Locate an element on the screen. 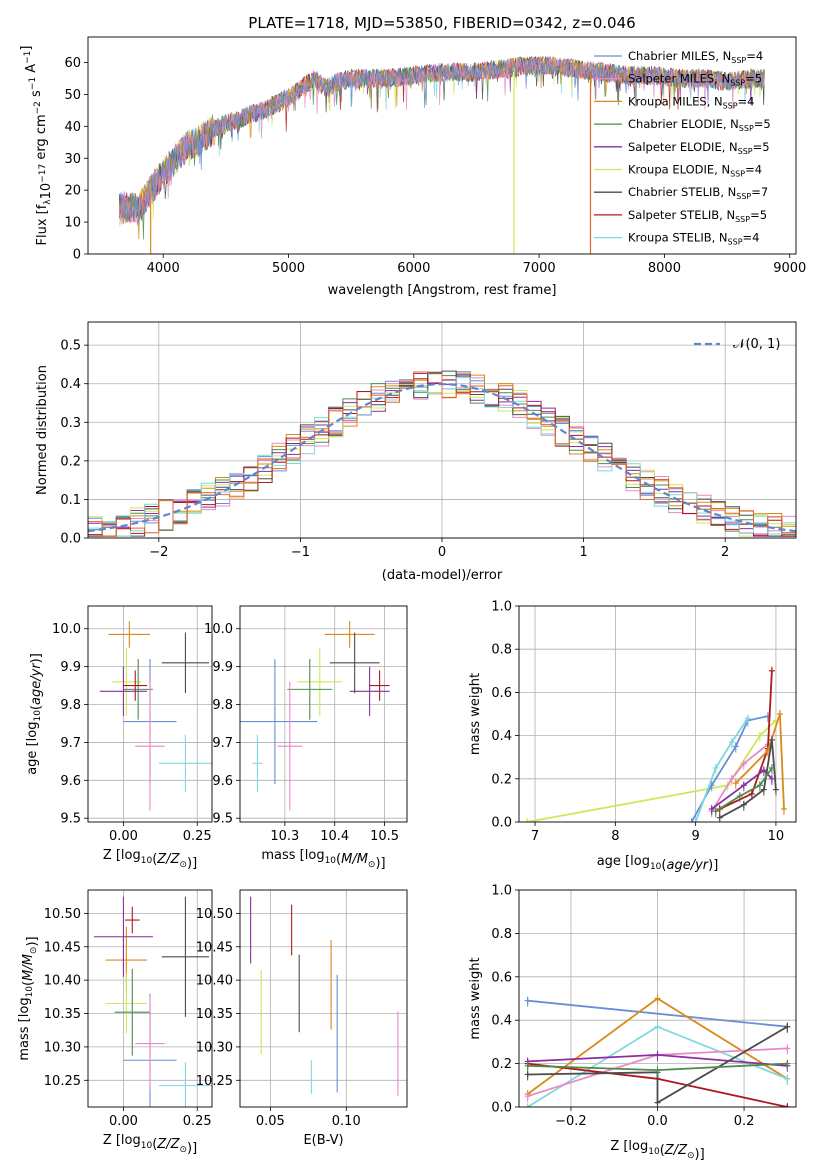 This screenshot has width=819, height=1170. spectrum-xtick-label: 6000 is located at coordinates (413, 268).